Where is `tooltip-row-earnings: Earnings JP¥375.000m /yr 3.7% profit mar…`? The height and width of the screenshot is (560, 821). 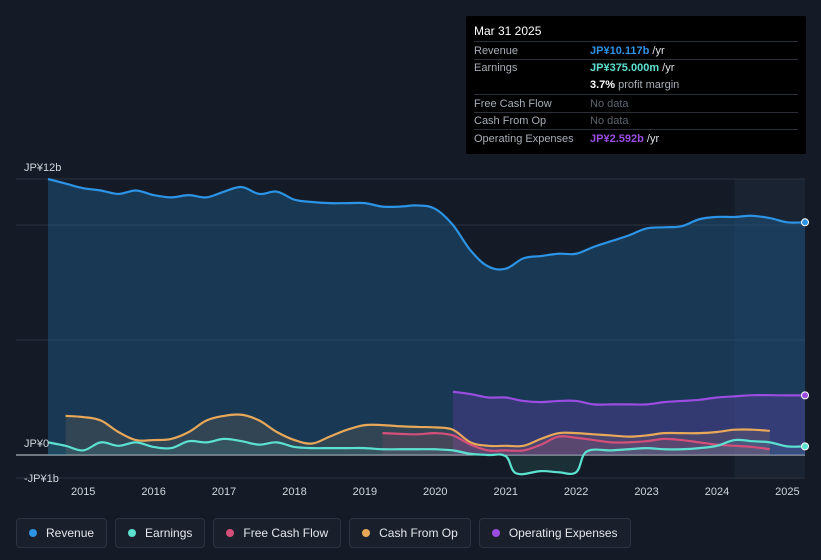
tooltip-row-earnings: Earnings JP¥375.000m /yr 3.7% profit mar… is located at coordinates (636, 76).